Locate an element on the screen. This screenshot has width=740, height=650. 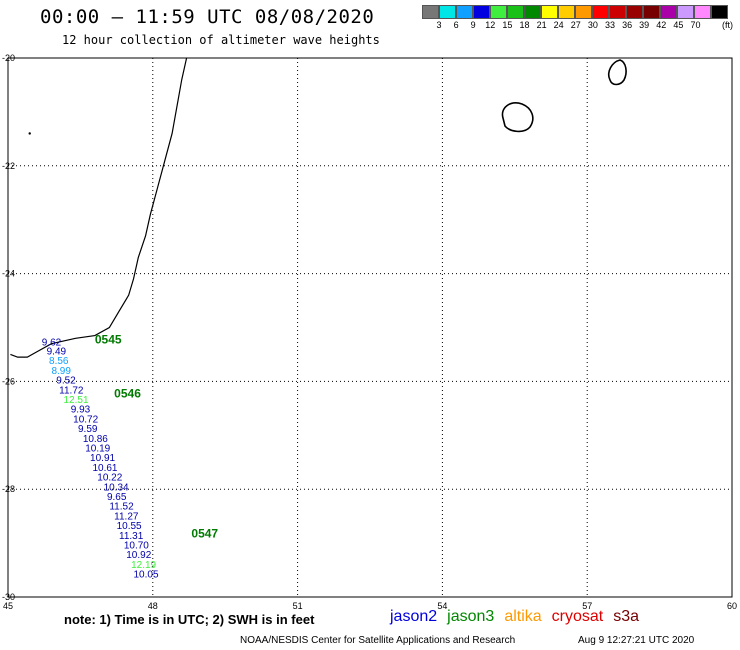
scale-tick-label: 12 is located at coordinates (490, 25).